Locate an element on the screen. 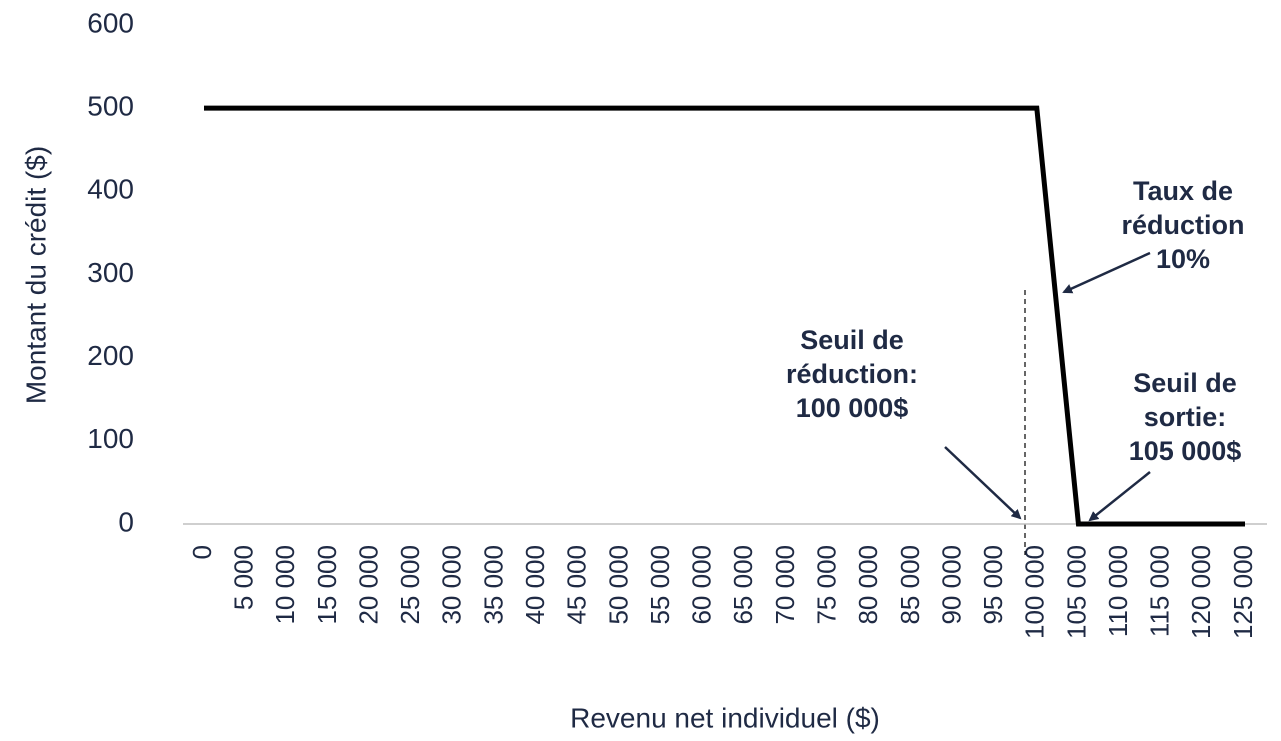 This screenshot has width=1281, height=741. x-tick-label: 90 000 is located at coordinates (951, 585).